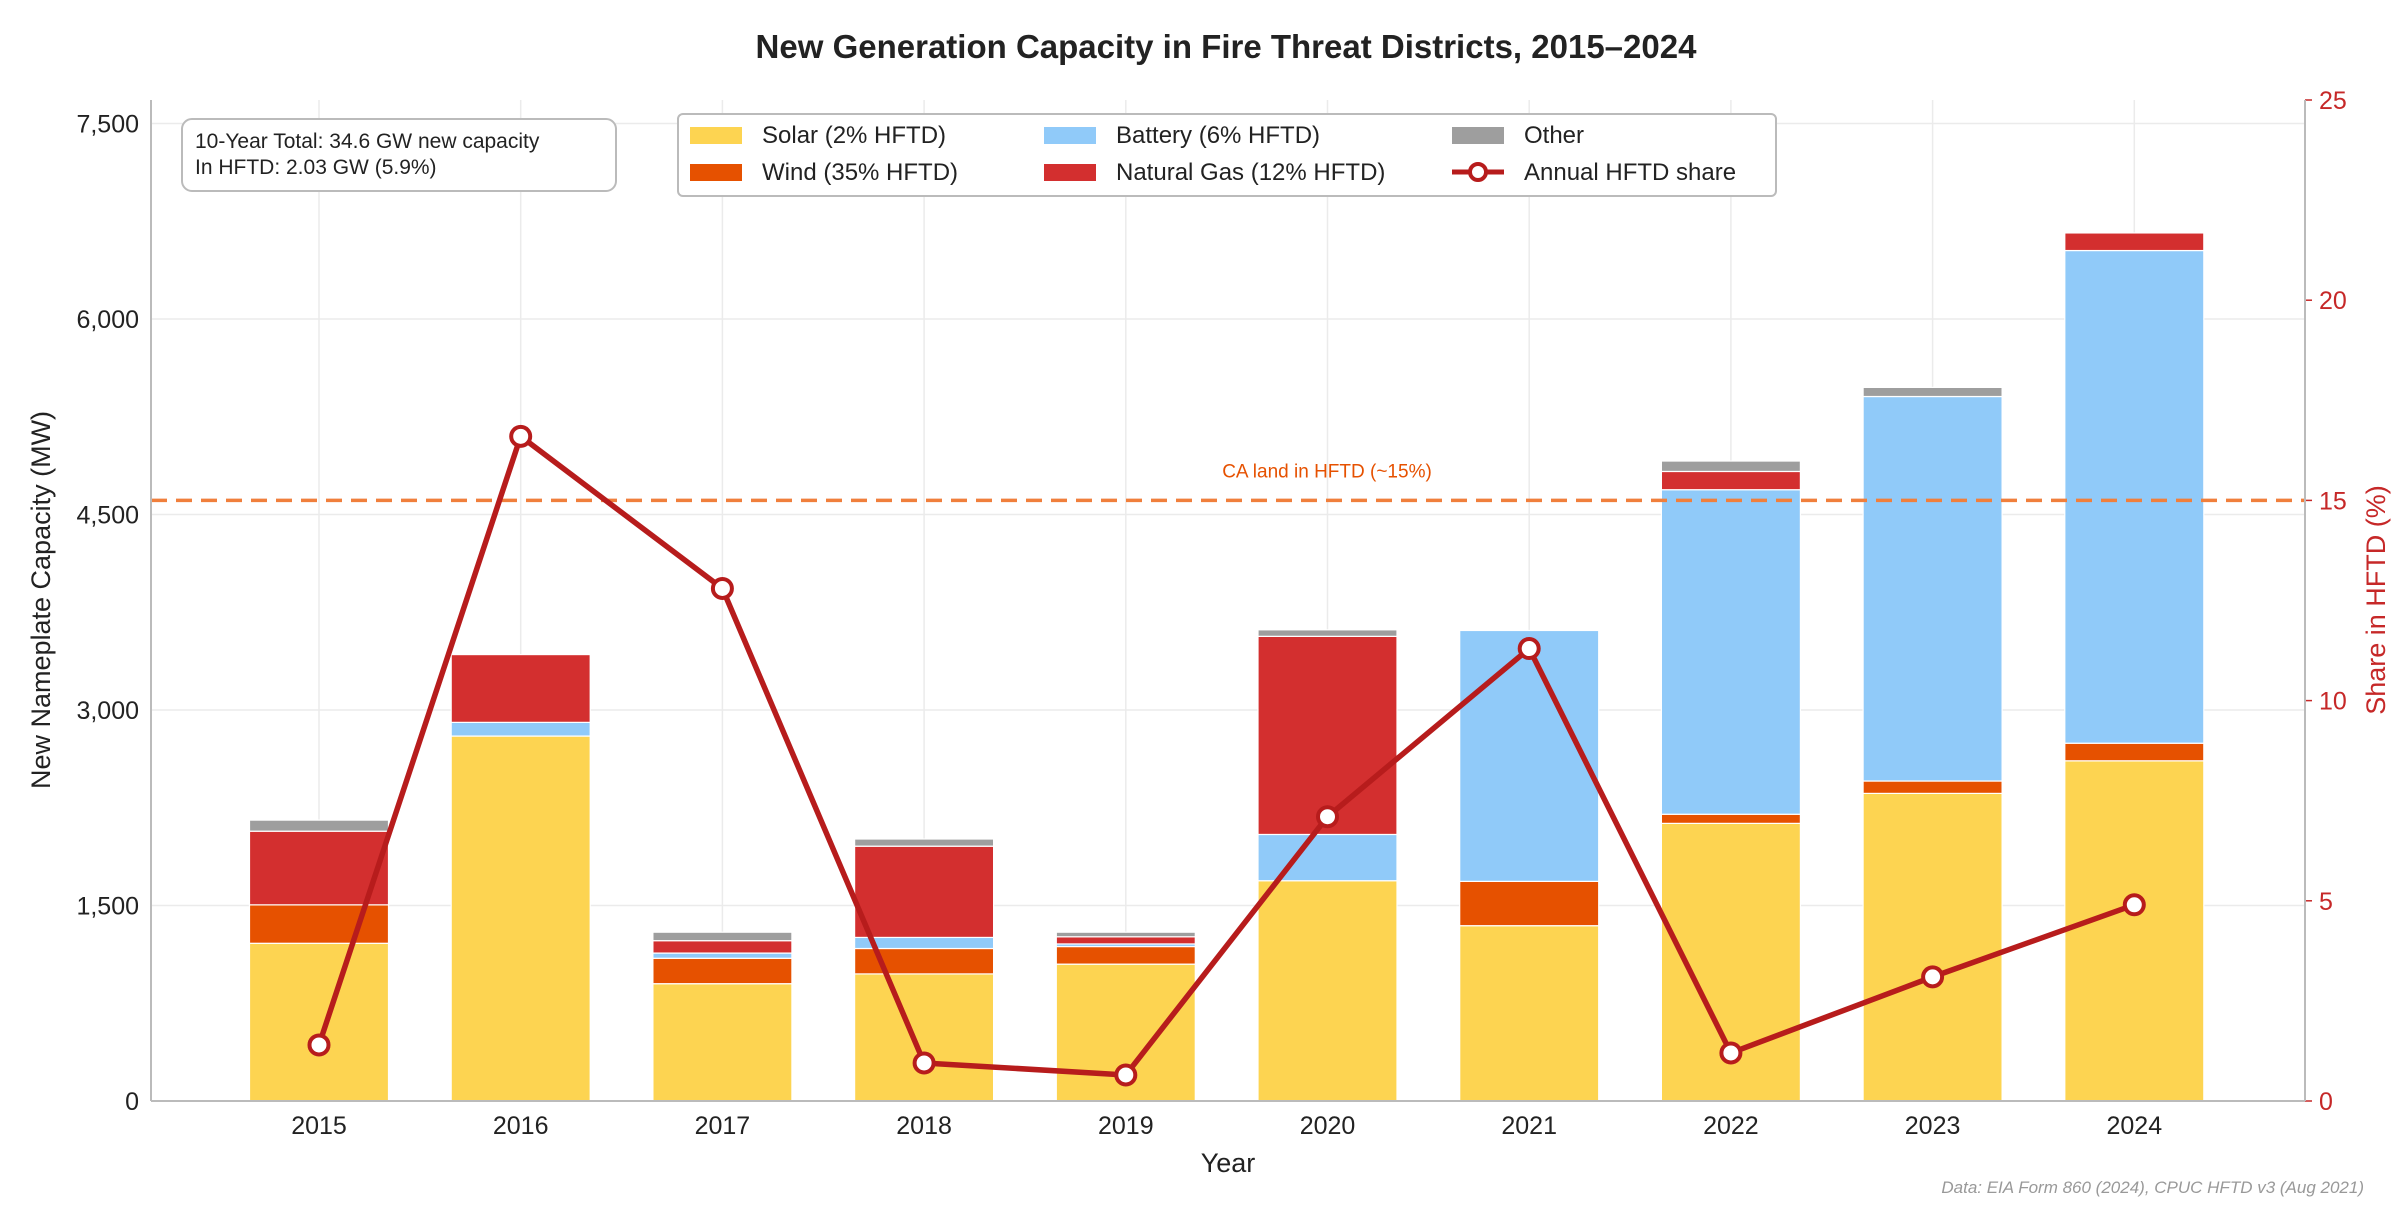 The height and width of the screenshot is (1222, 2402). What do you see at coordinates (319, 1126) in the screenshot?
I see `x-tick-label: 2015` at bounding box center [319, 1126].